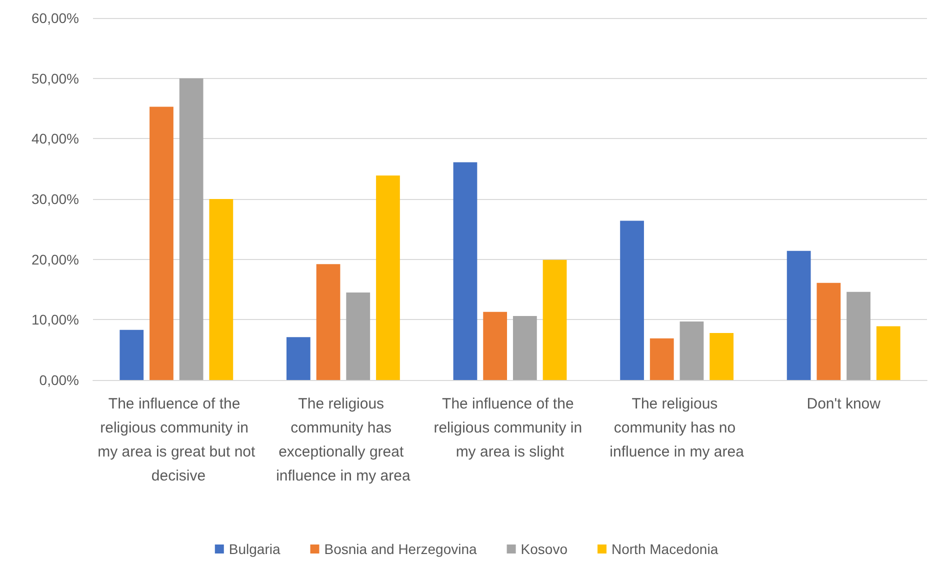 The width and height of the screenshot is (933, 565). I want to click on y-tick-label: 60,00%, so click(55, 18).